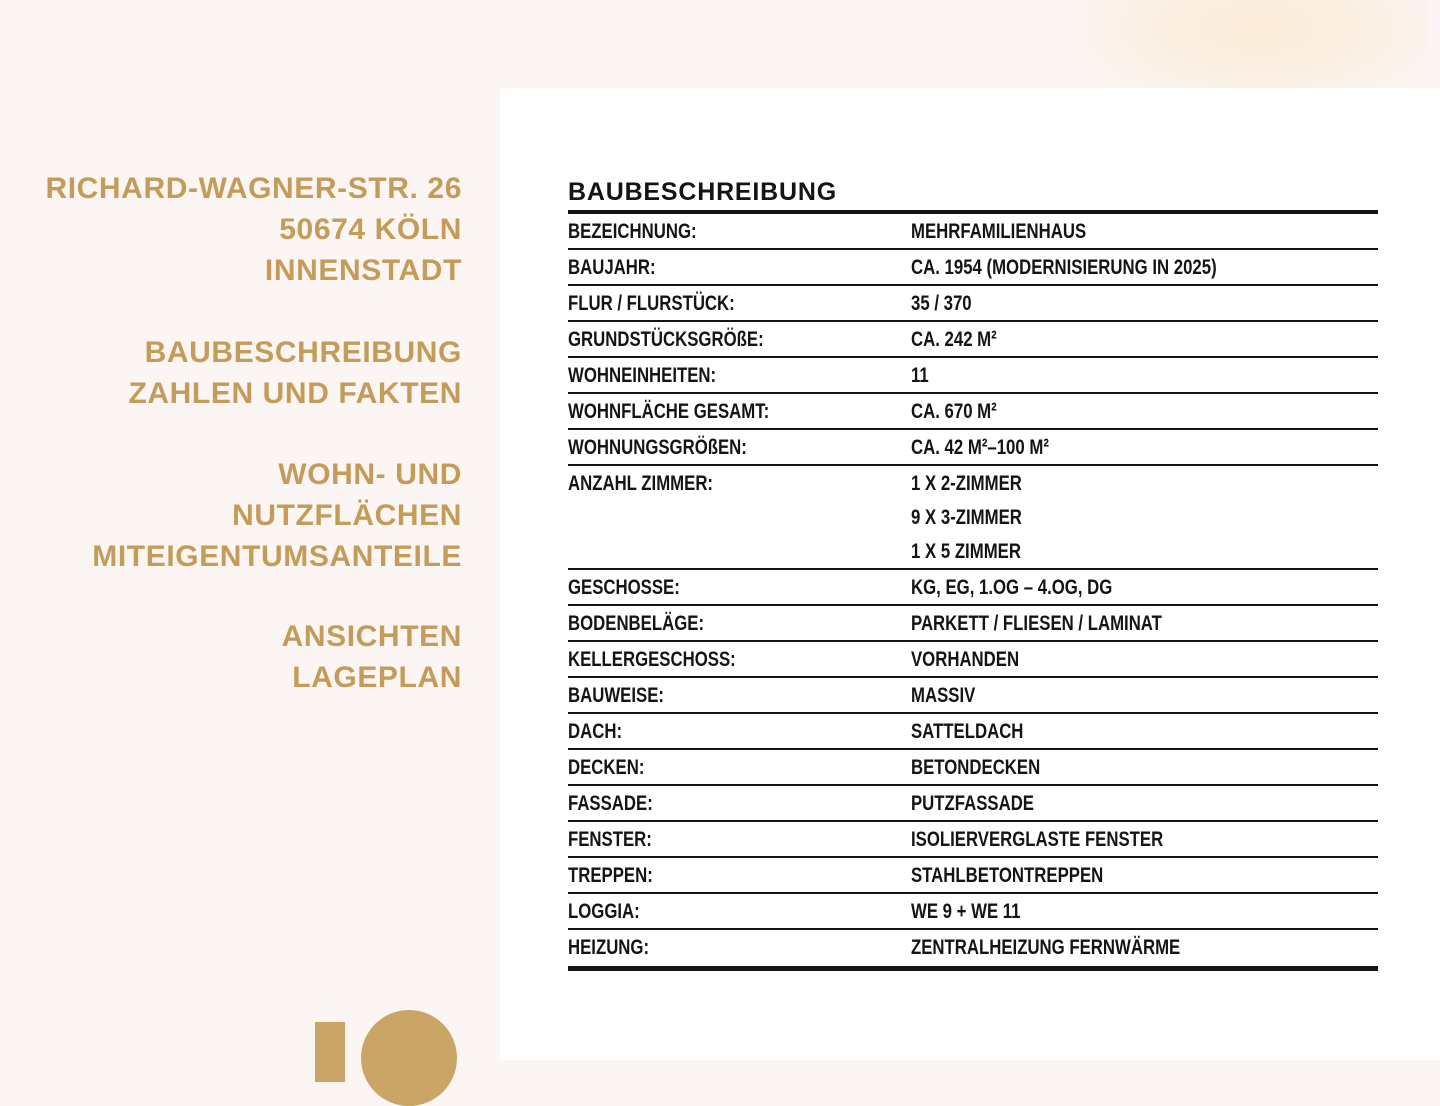  I want to click on row-value: CA. 242 M², so click(1144, 339).